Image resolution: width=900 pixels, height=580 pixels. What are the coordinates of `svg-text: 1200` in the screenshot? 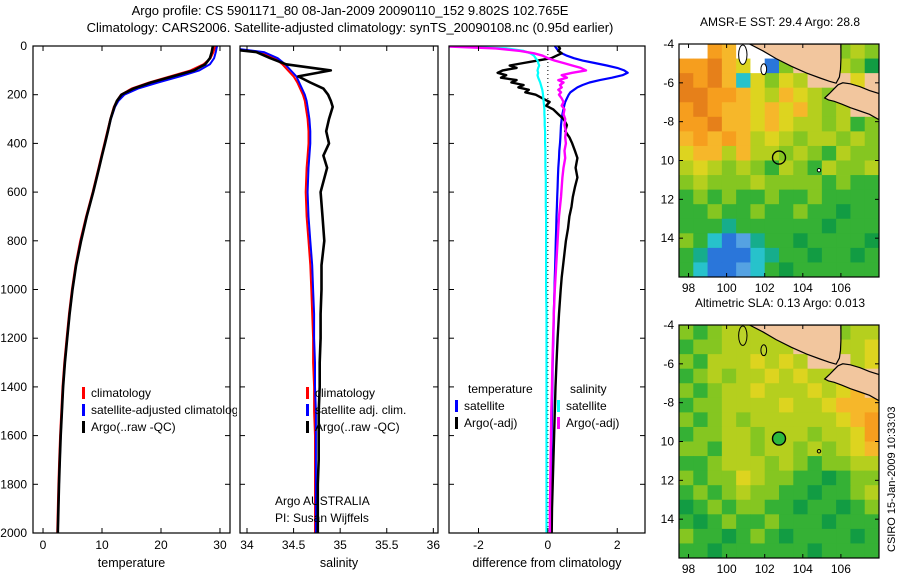 It's located at (13, 338).